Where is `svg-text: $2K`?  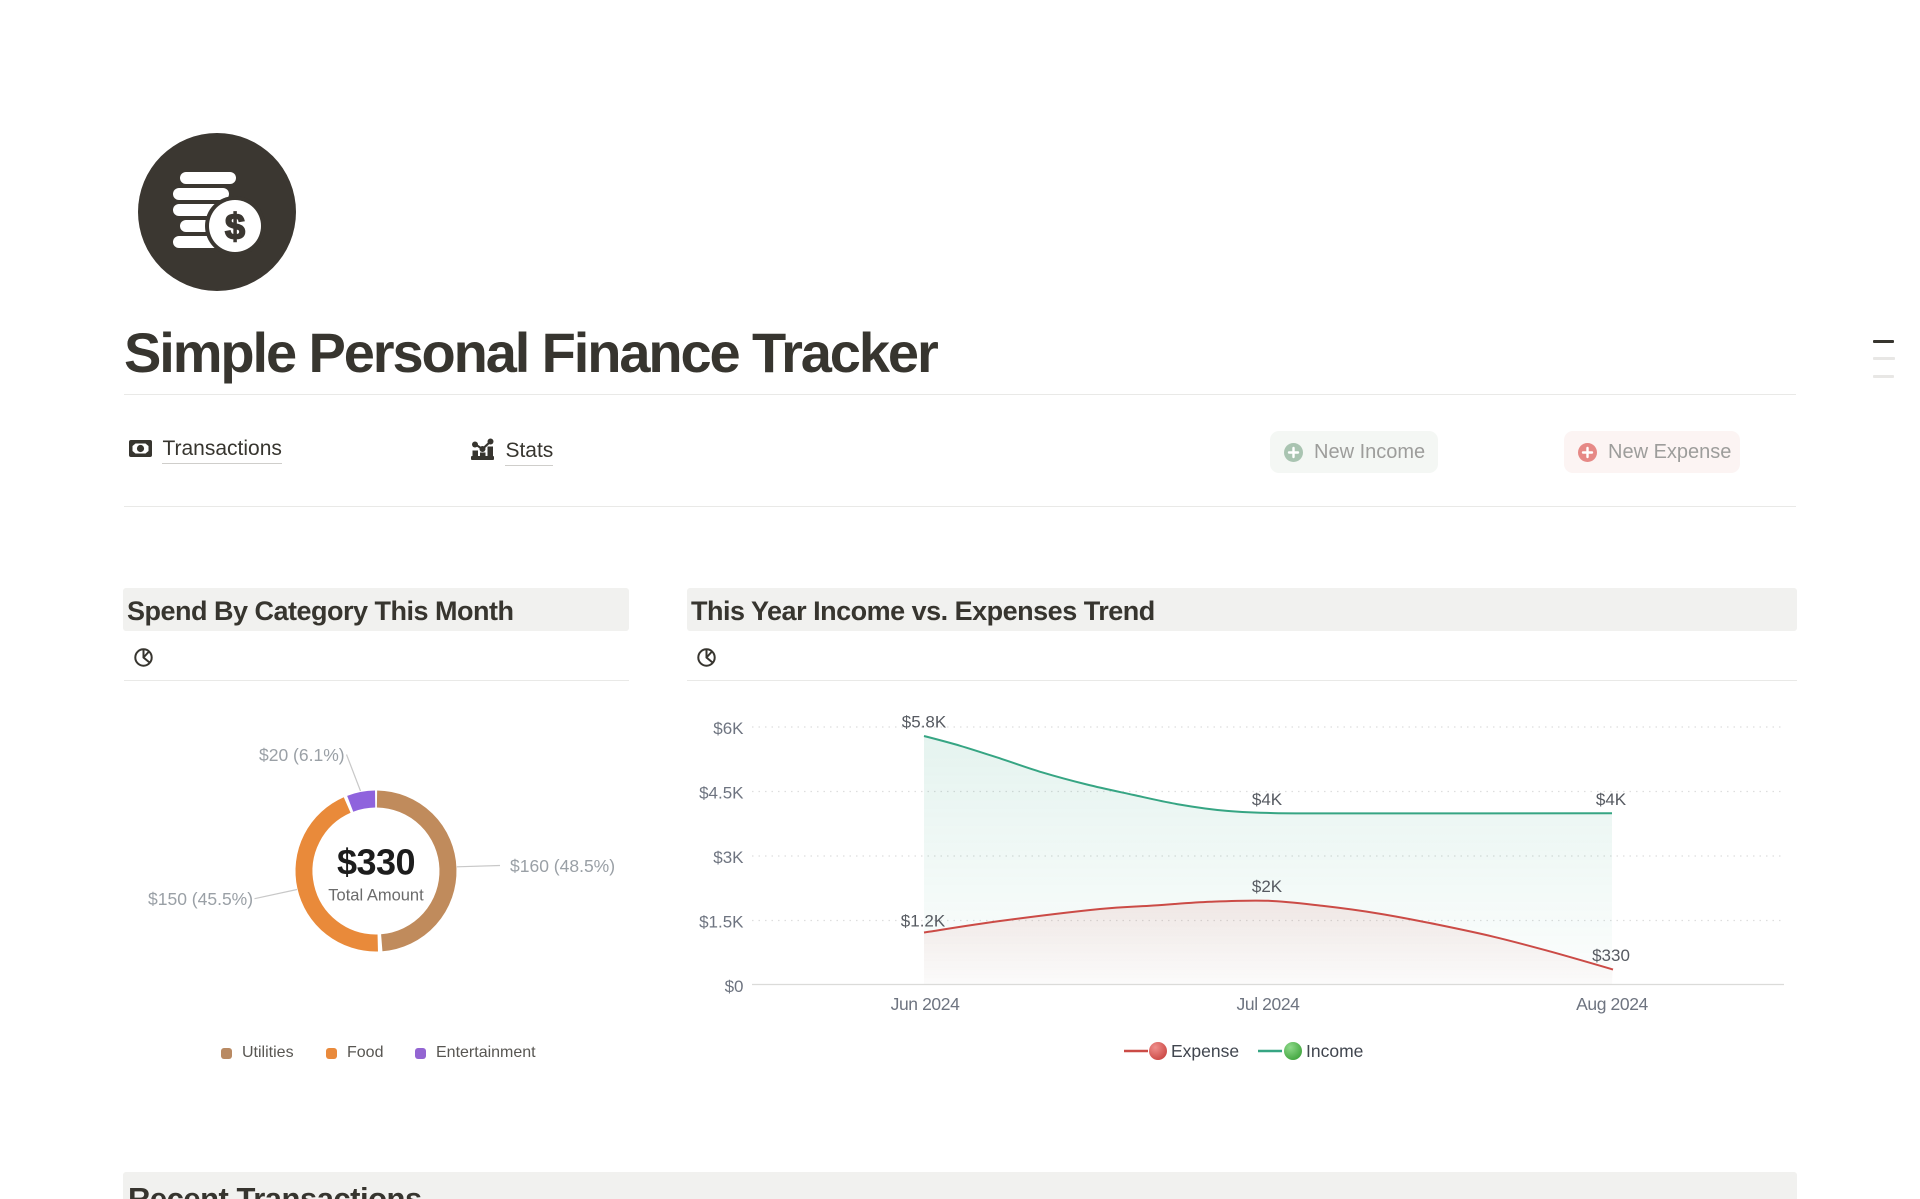 svg-text: $2K is located at coordinates (1267, 886).